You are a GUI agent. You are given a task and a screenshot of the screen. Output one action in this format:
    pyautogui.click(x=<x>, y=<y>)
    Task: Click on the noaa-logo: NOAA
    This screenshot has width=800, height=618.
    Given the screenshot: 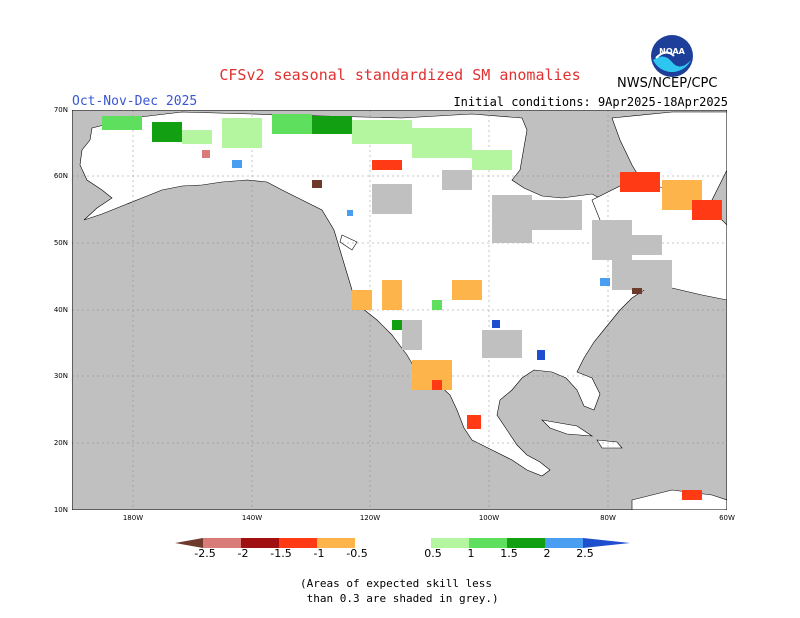 What is the action you would take?
    pyautogui.click(x=672, y=56)
    